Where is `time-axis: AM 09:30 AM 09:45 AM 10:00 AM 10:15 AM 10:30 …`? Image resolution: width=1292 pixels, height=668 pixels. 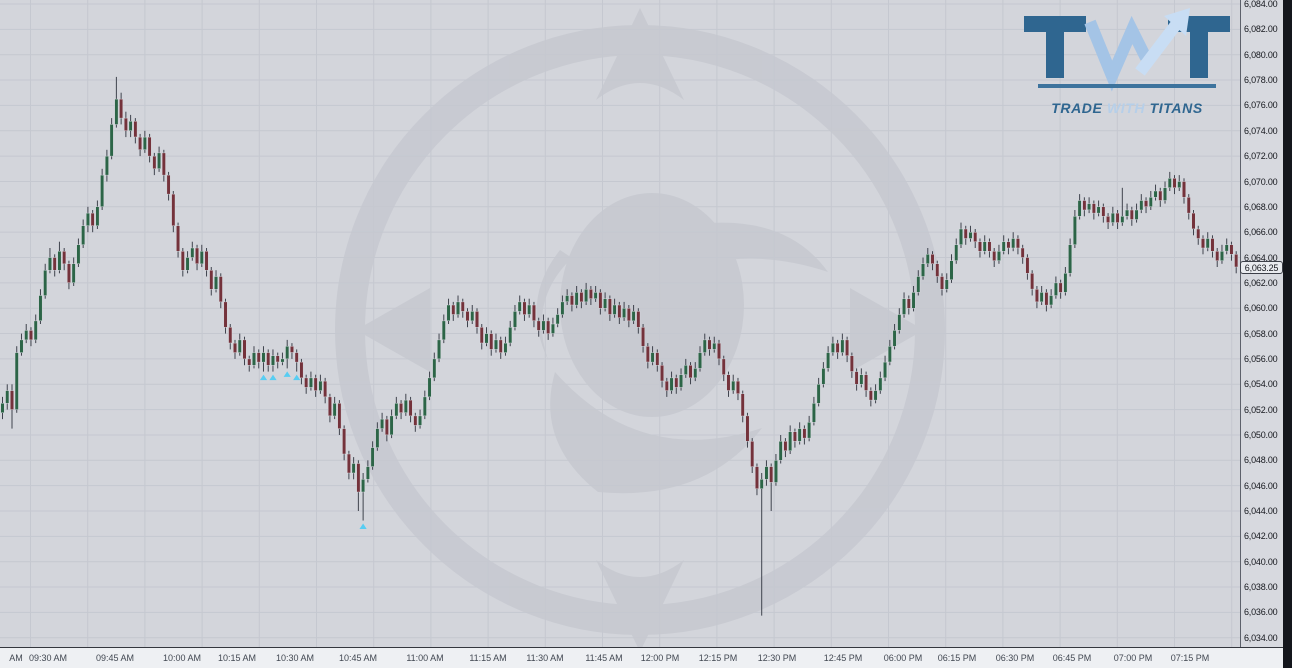
time-axis: AM 09:30 AM 09:45 AM 10:00 AM 10:15 AM 10:30 … is located at coordinates (641, 657).